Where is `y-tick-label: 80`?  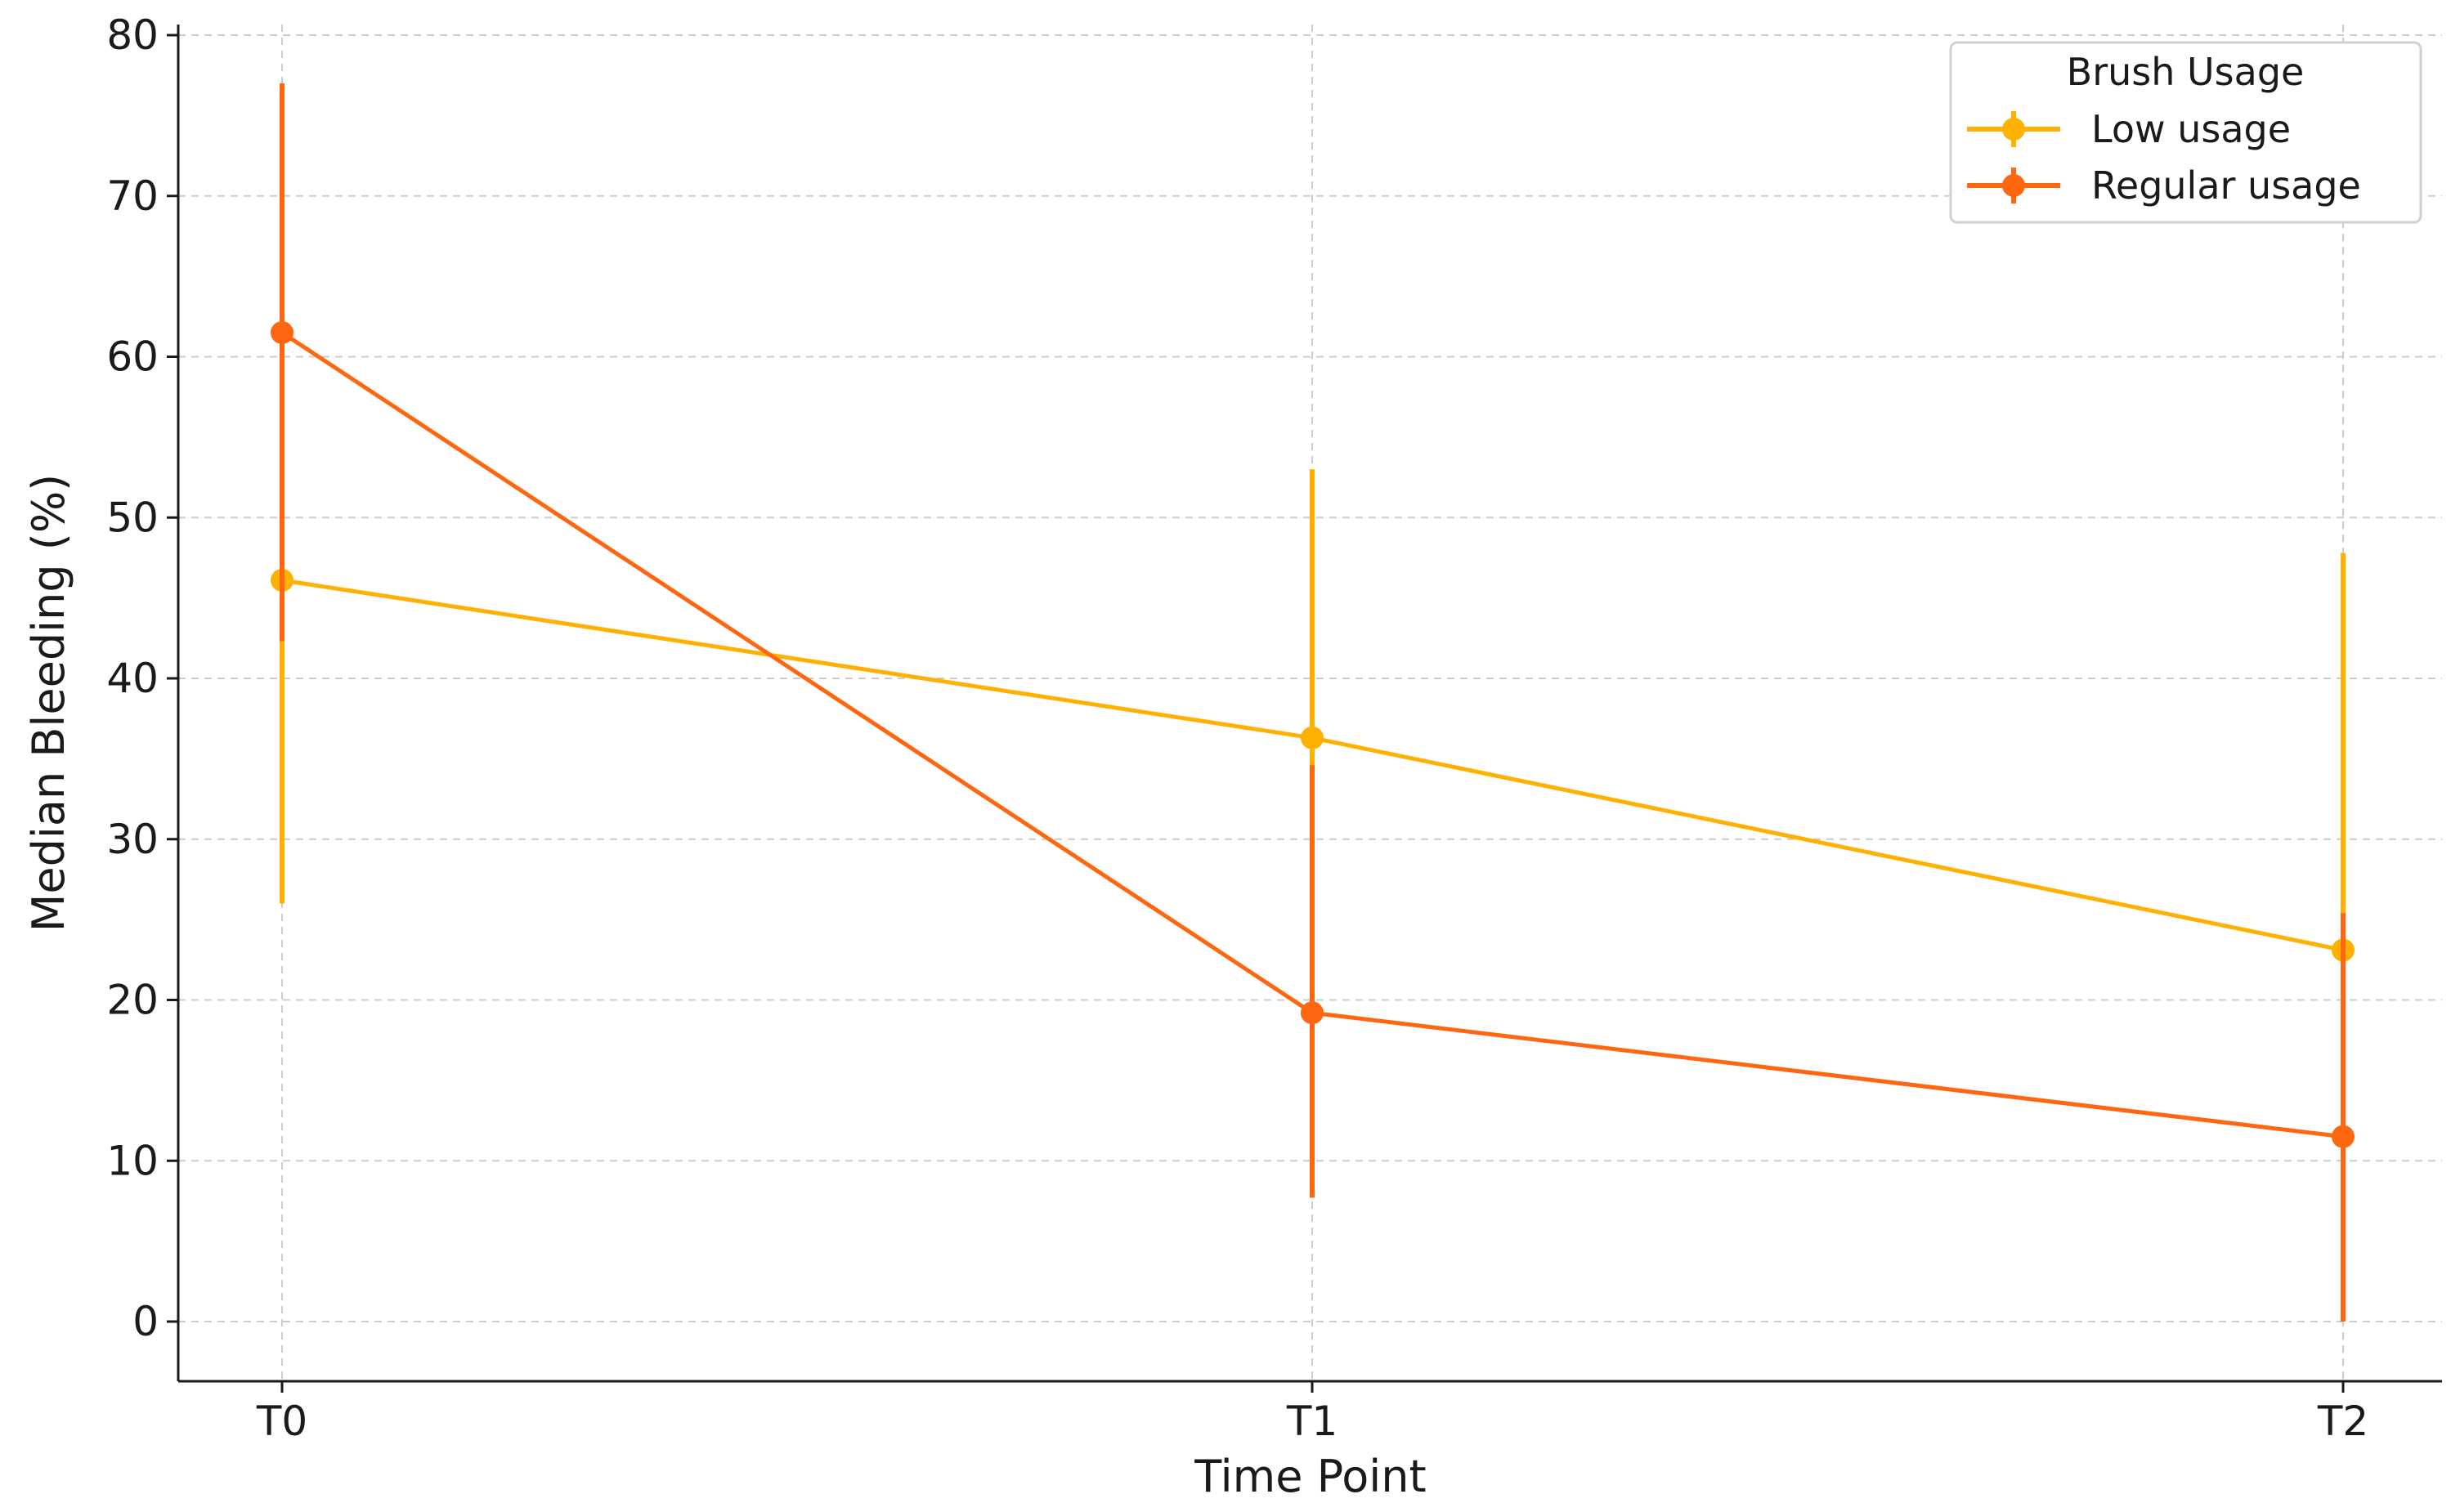
y-tick-label: 80 is located at coordinates (132, 35).